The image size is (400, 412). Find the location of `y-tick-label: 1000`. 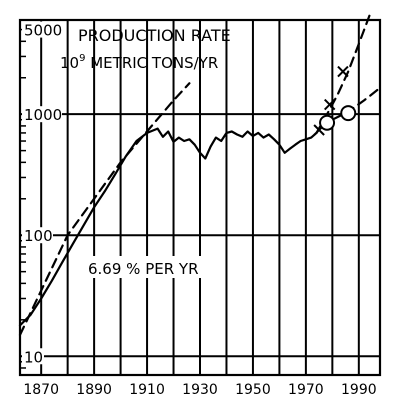

y-tick-label: 1000 is located at coordinates (43, 115).